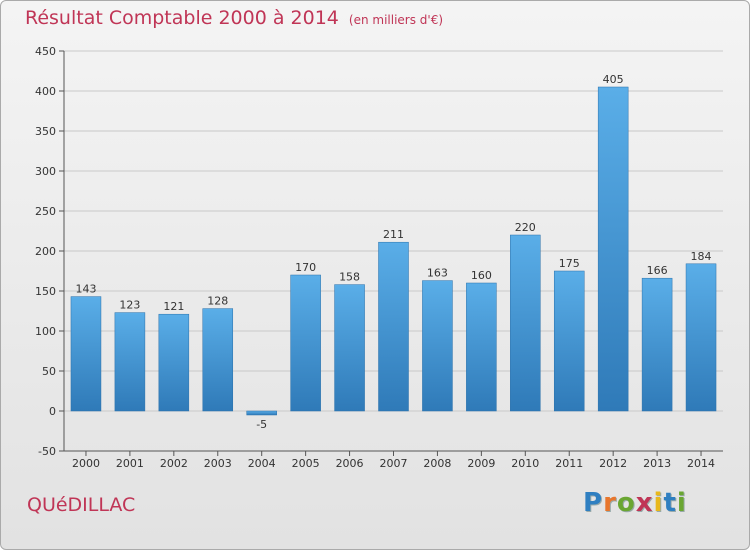 The image size is (750, 550). I want to click on y-tick-label: 150, so click(45, 291).